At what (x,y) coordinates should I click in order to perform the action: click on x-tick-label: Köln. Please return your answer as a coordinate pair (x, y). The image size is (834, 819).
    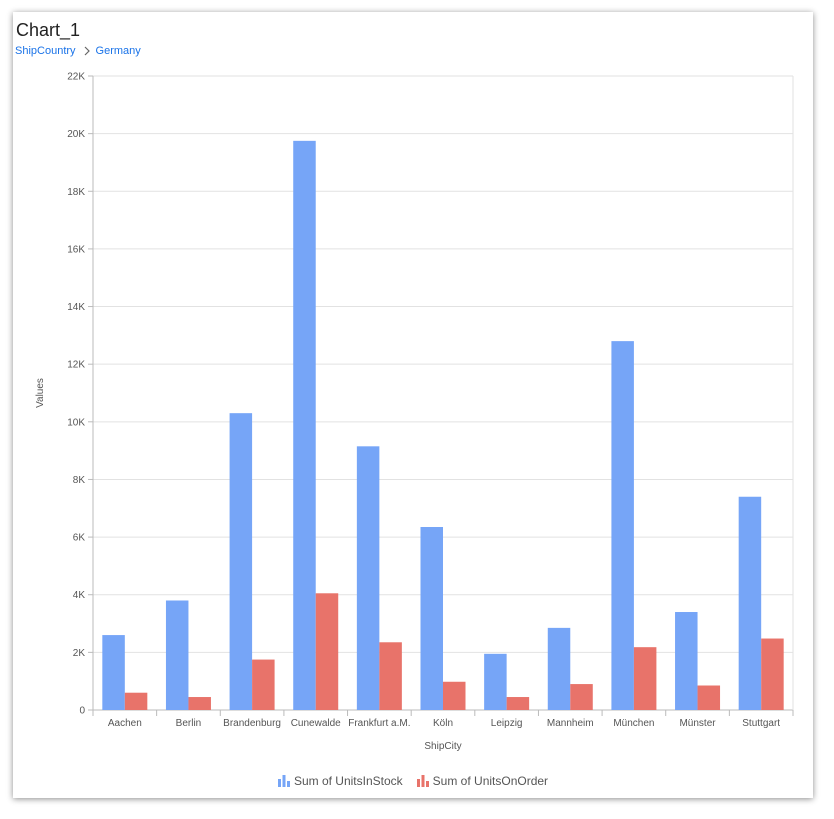
    Looking at the image, I should click on (443, 723).